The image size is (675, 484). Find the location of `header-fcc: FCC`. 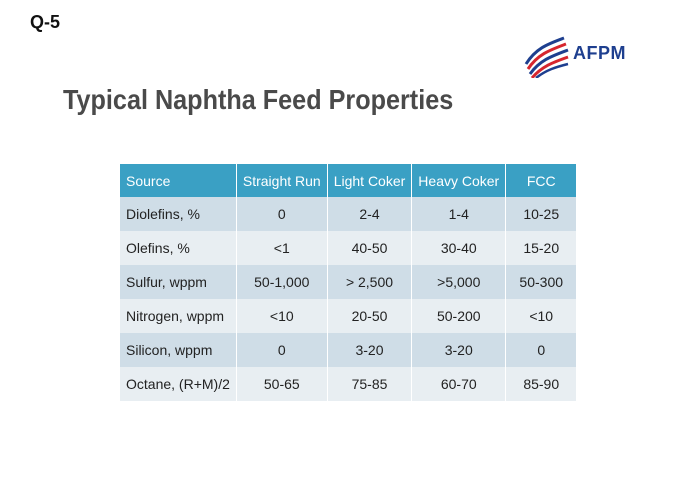

header-fcc: FCC is located at coordinates (541, 180).